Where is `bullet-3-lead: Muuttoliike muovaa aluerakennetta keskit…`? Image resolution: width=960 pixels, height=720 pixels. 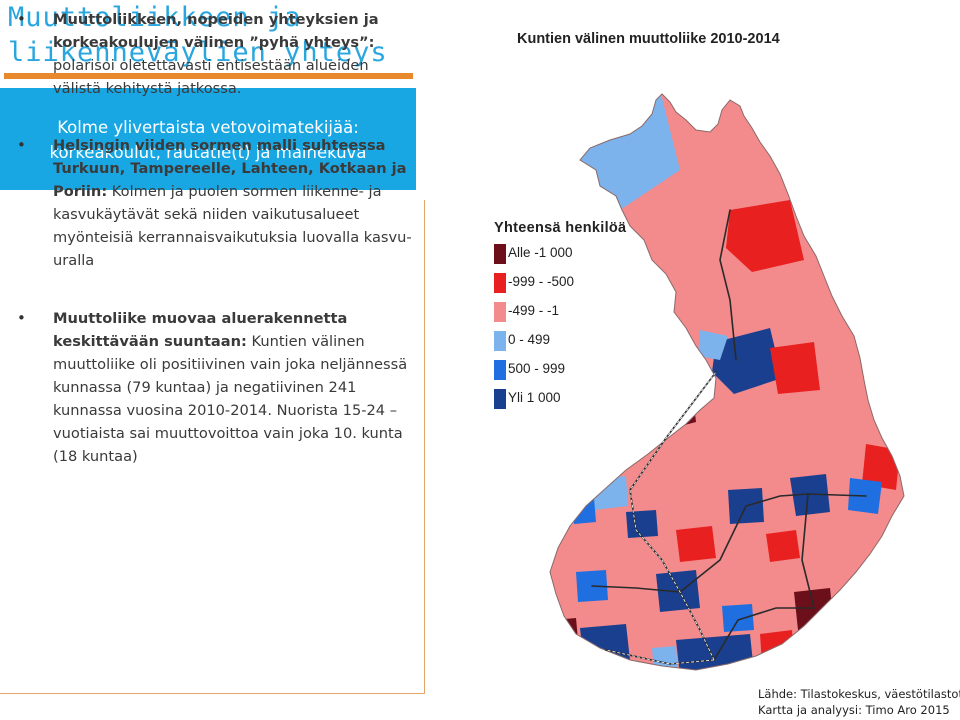 bullet-3-lead: Muuttoliike muovaa aluerakennetta keskit… is located at coordinates (200, 330).